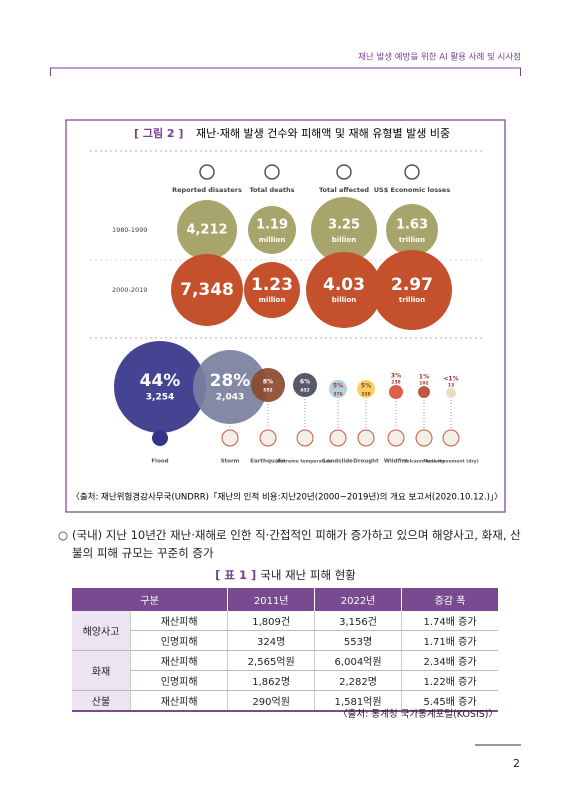 The height and width of the screenshot is (800, 571). I want to click on header-cell: 증감 폭, so click(449, 599).